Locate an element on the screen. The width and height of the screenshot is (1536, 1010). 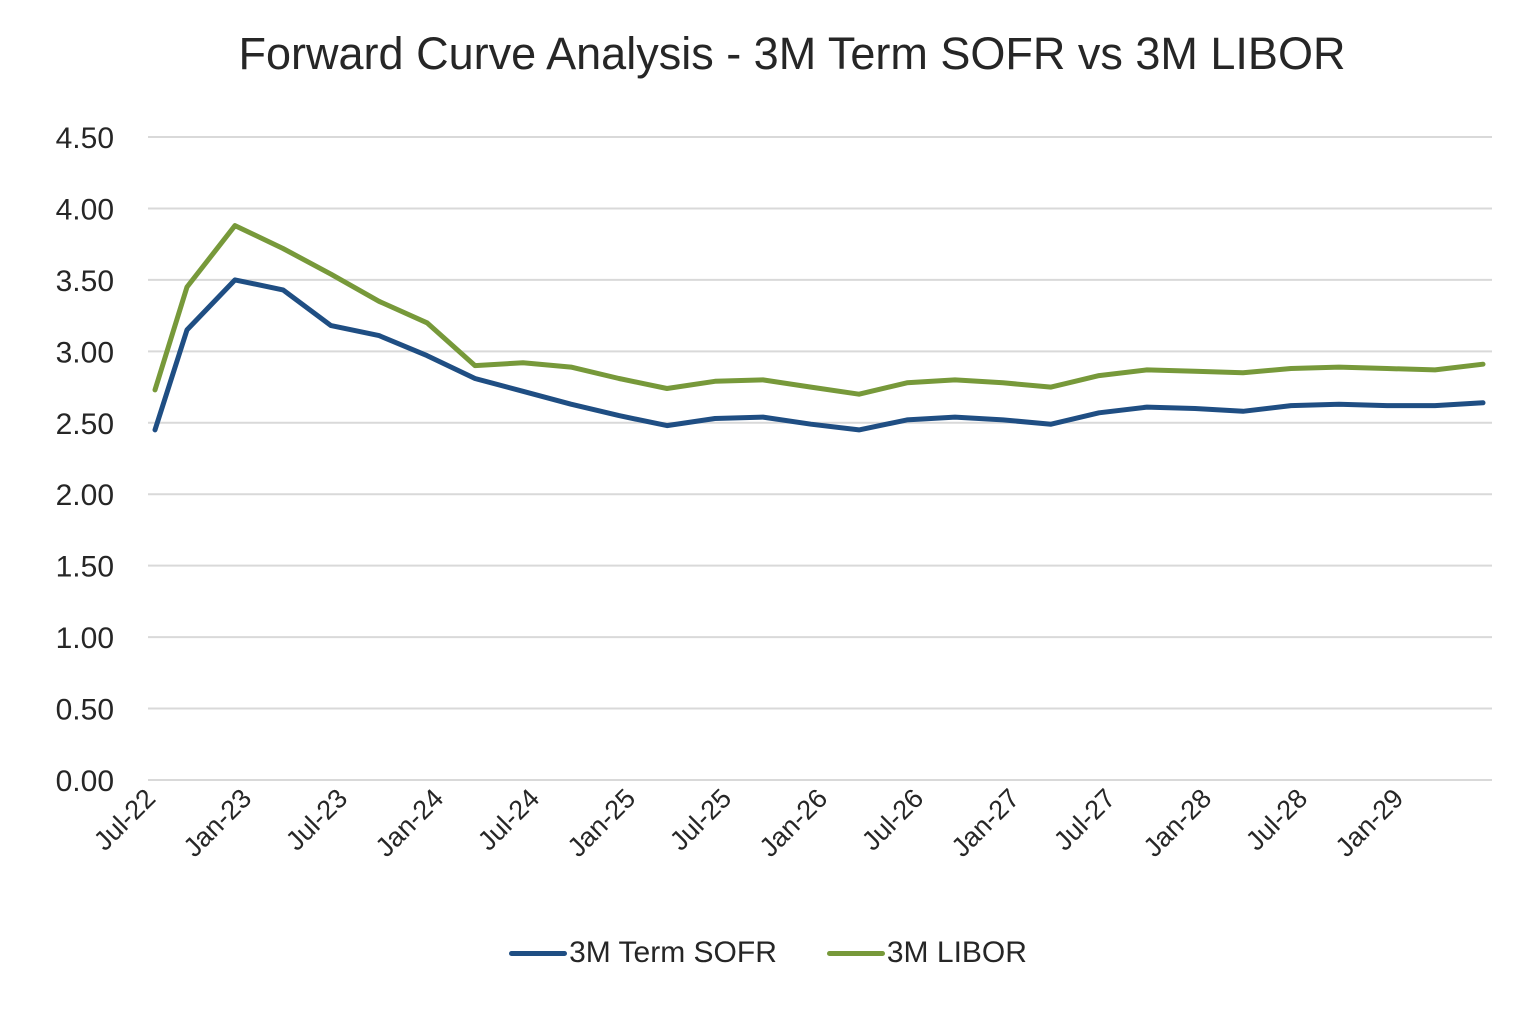
x-tick-label: Jan-25 is located at coordinates (602, 823).